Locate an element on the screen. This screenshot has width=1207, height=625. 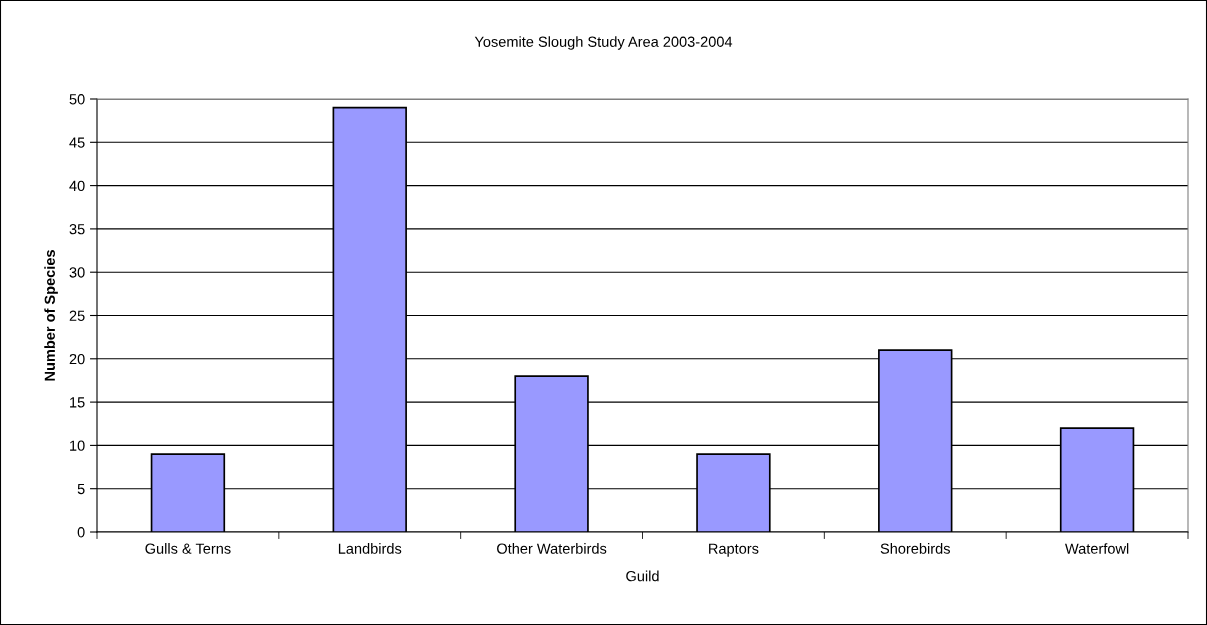
y-tick-label: 25 is located at coordinates (77, 315).